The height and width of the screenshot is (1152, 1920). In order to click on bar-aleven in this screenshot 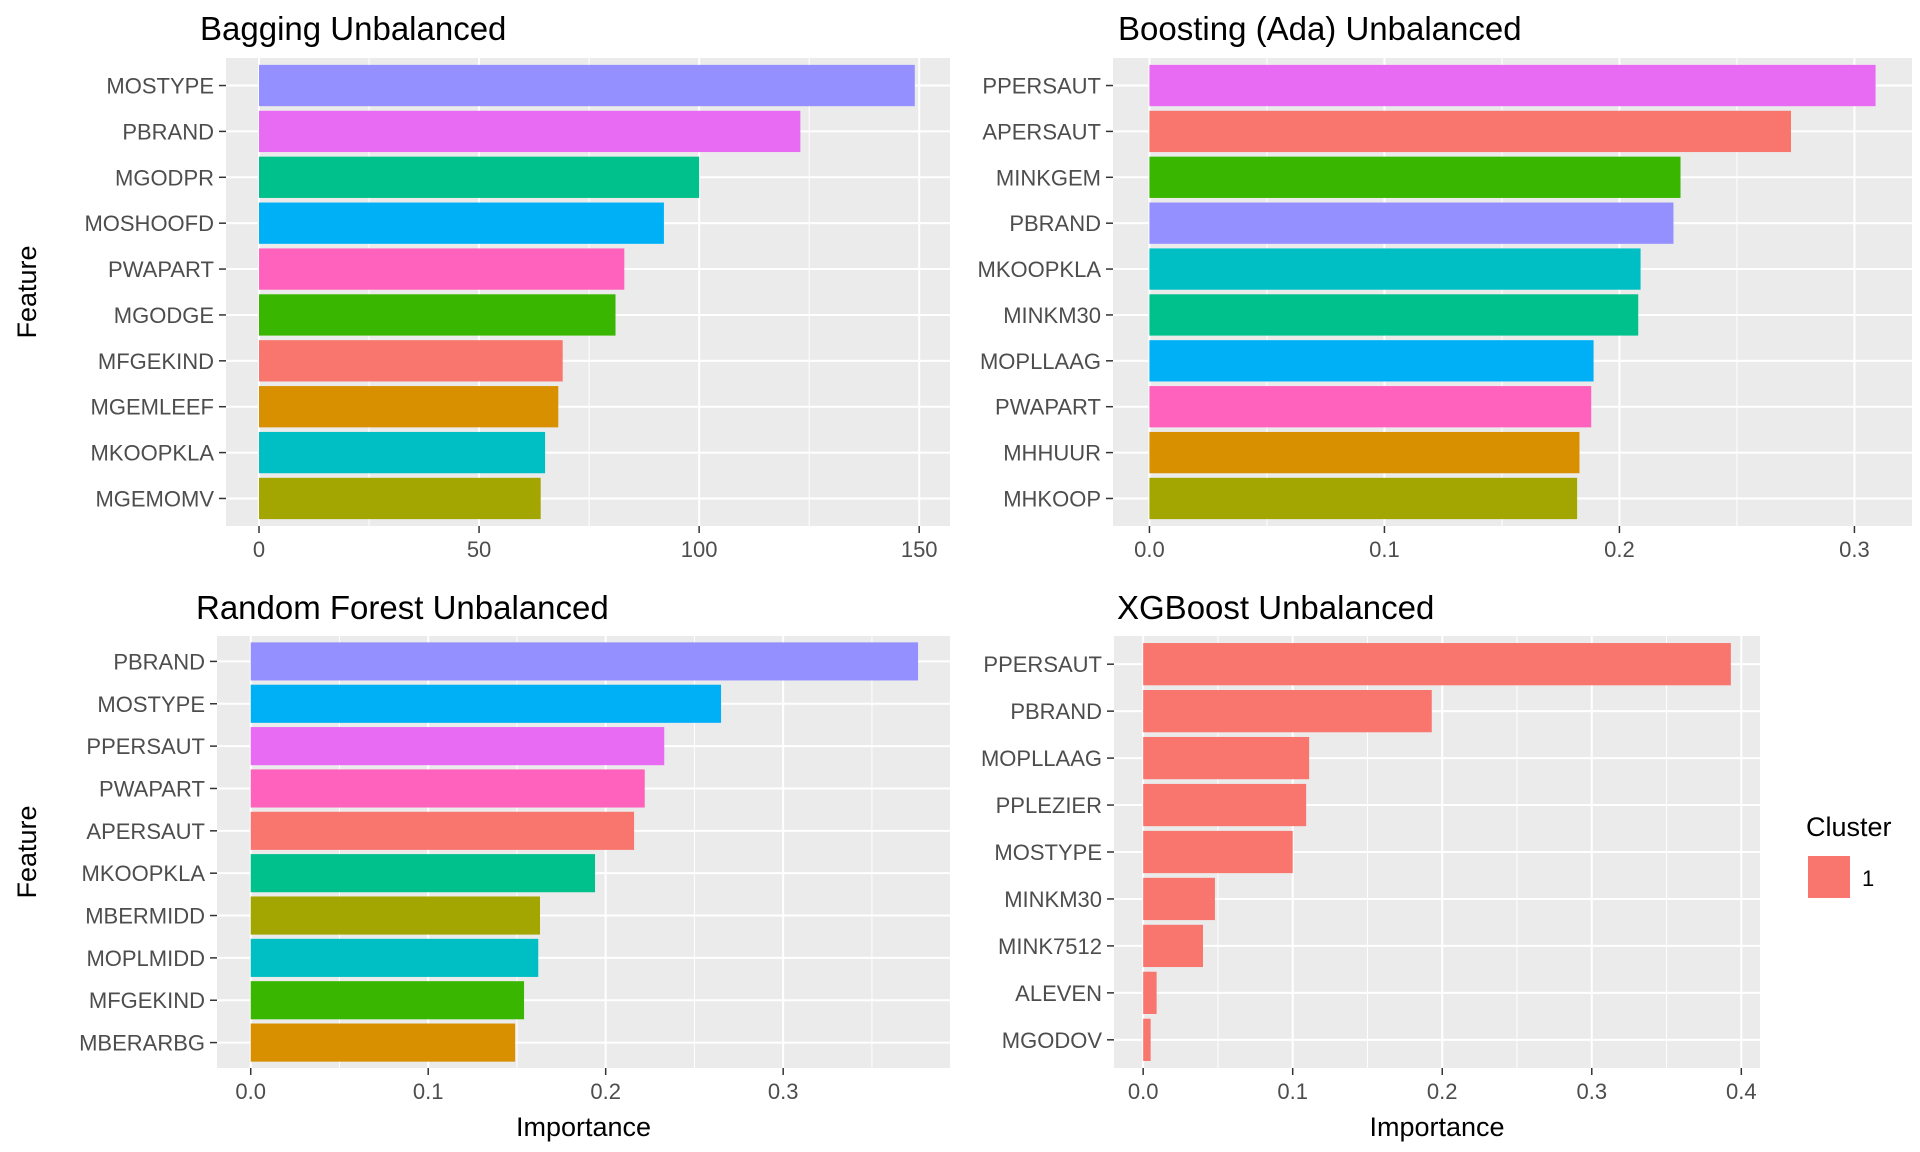, I will do `click(1150, 992)`.